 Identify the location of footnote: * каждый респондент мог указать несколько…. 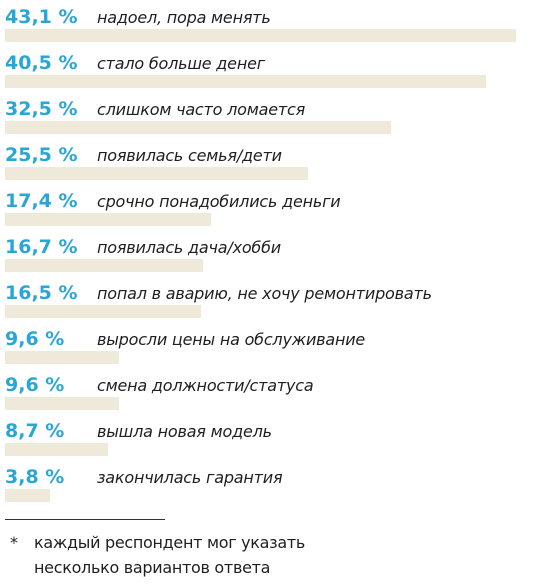
(157, 555).